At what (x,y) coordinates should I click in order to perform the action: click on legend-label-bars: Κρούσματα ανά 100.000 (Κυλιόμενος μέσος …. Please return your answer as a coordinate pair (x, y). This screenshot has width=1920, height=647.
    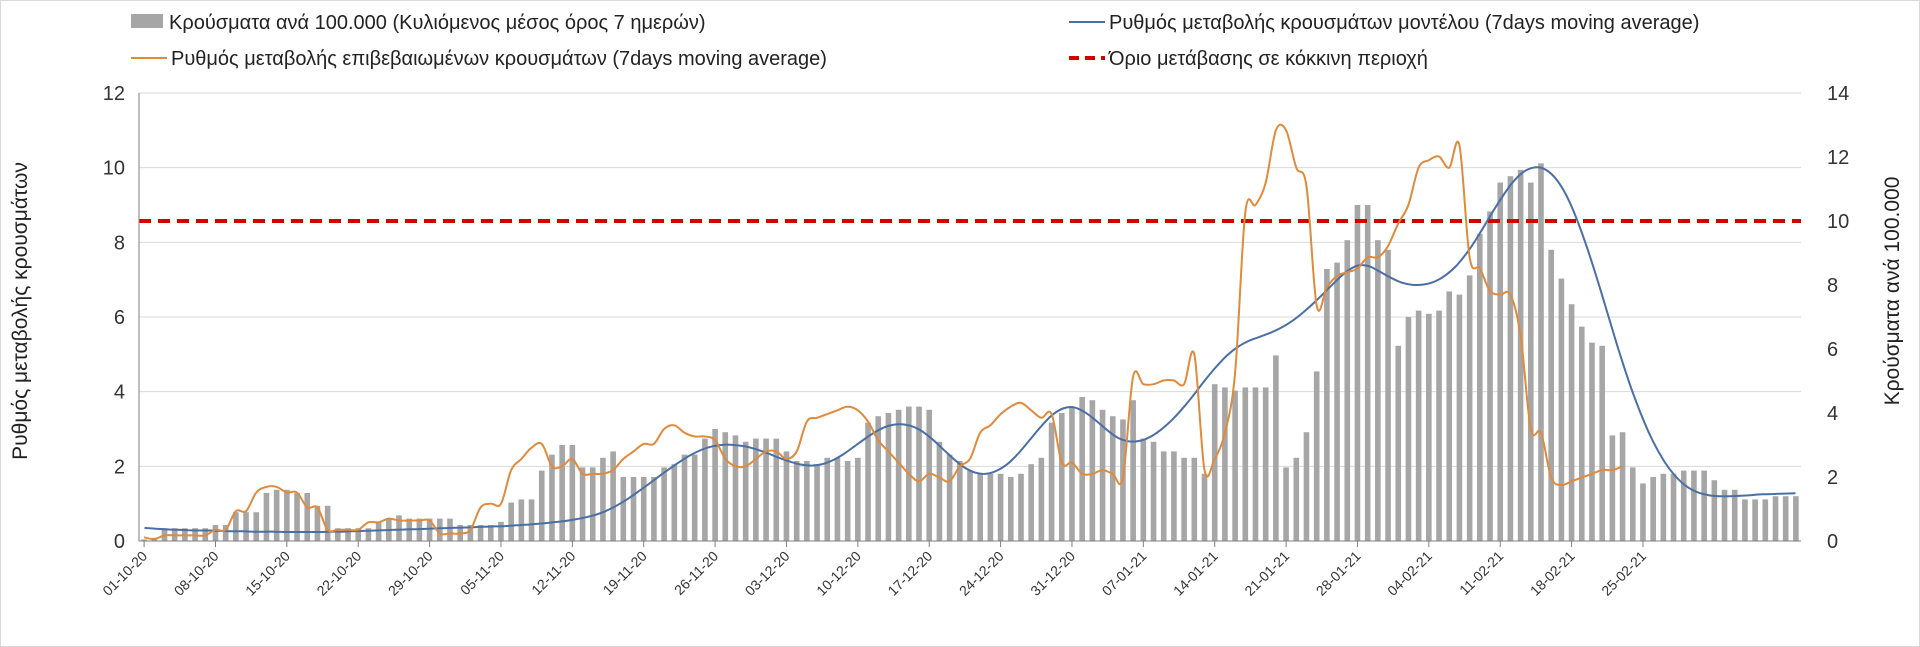
    Looking at the image, I should click on (437, 23).